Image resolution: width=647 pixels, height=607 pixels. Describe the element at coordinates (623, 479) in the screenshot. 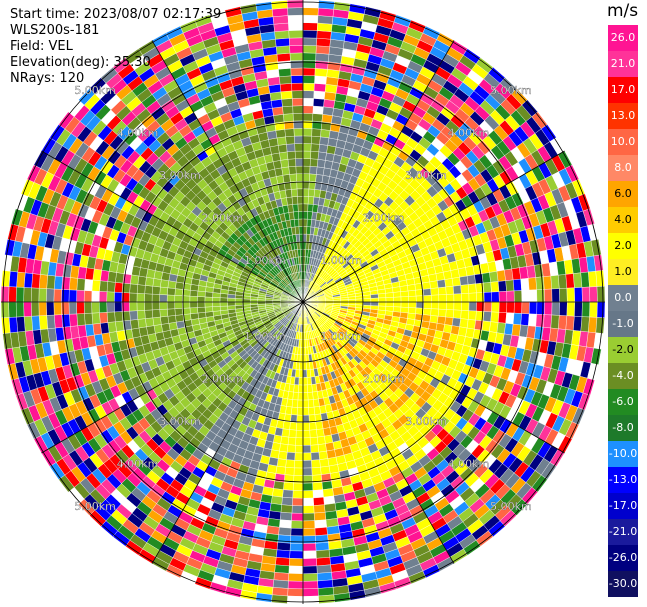

I see `colorbar-tick-label: -13.0` at that location.